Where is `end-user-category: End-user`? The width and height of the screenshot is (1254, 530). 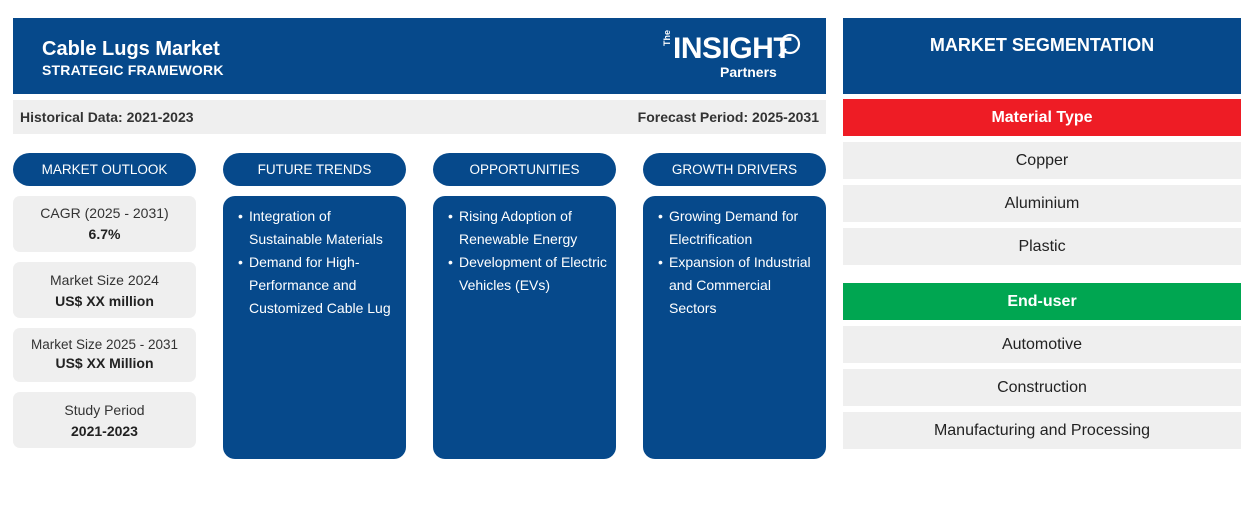
end-user-category: End-user is located at coordinates (1042, 301).